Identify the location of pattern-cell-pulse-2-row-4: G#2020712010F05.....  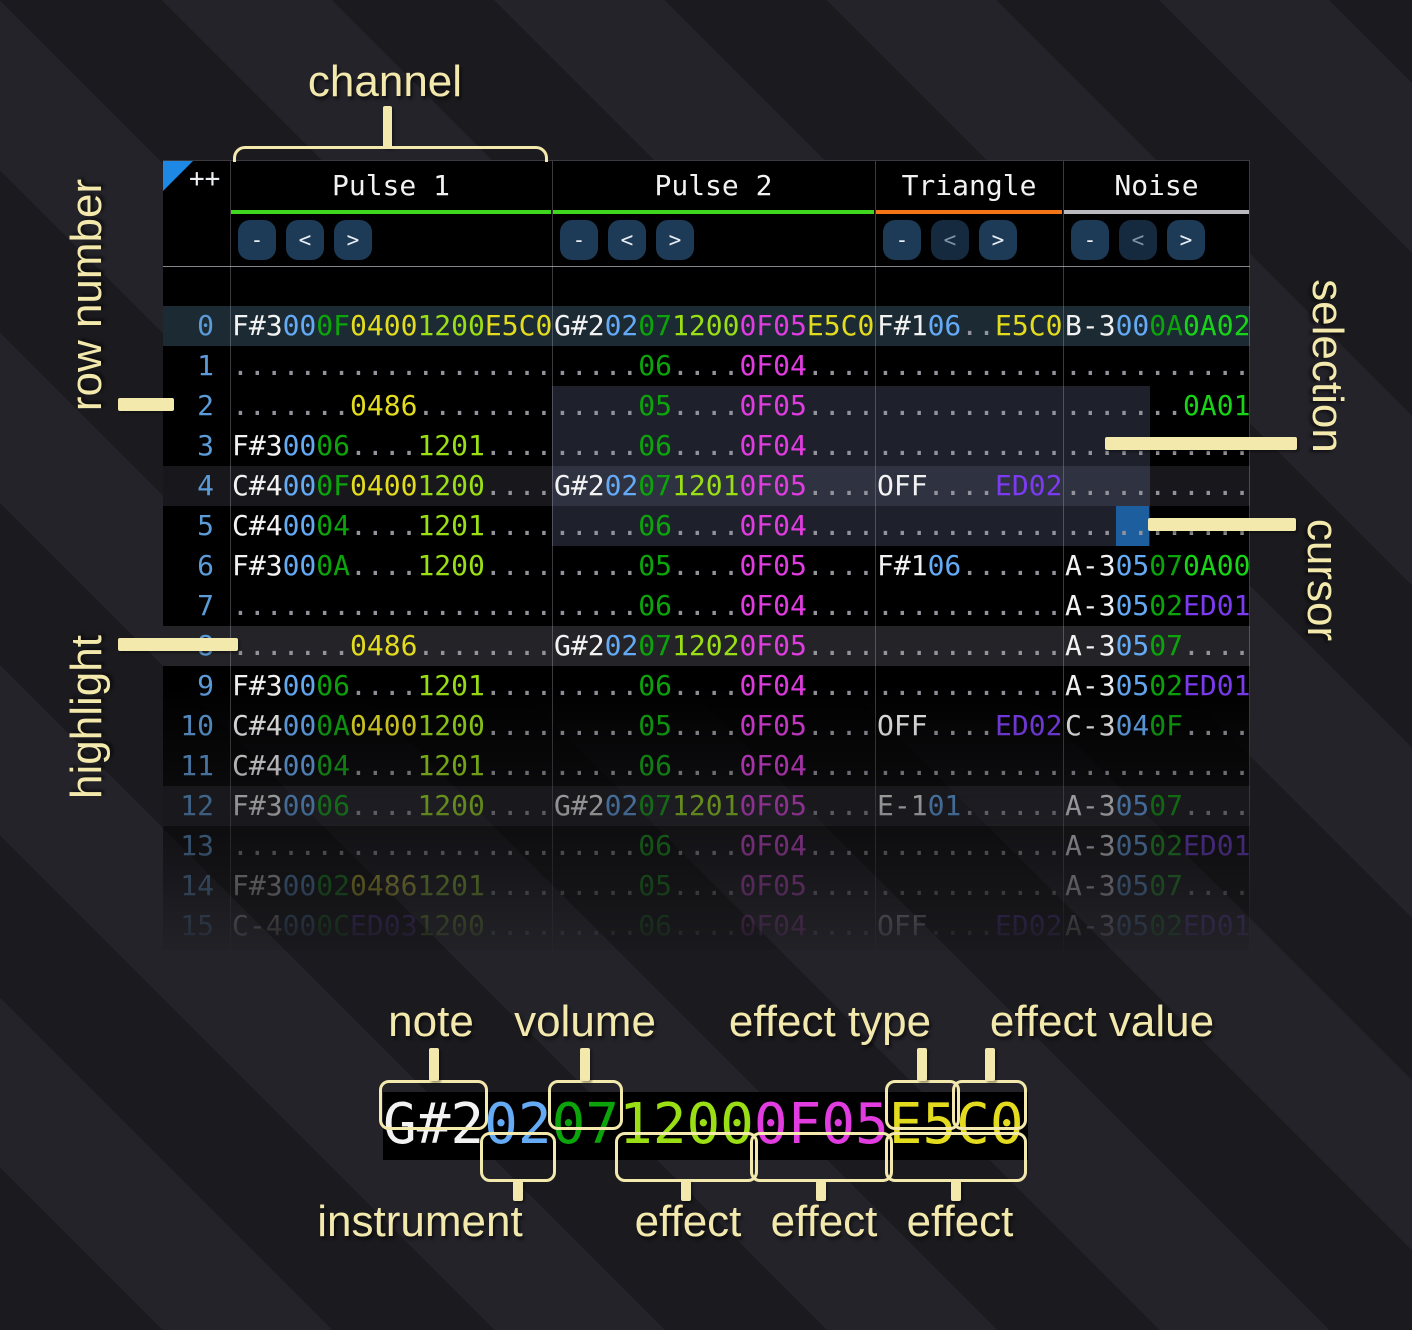
(713, 486).